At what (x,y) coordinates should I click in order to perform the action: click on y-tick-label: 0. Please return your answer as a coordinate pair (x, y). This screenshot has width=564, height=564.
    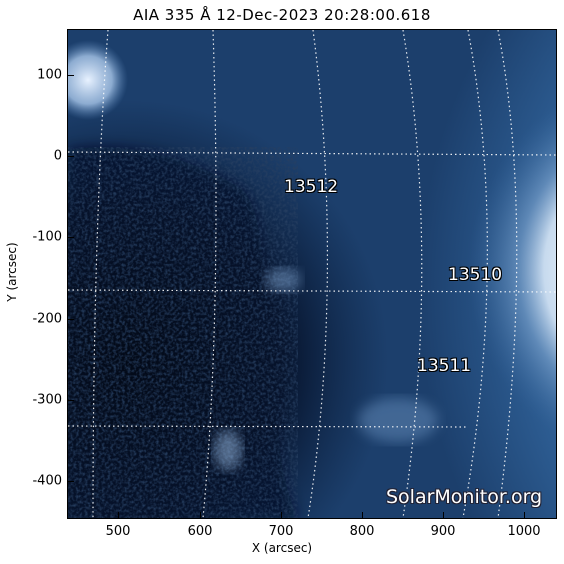
    Looking at the image, I should click on (57, 156).